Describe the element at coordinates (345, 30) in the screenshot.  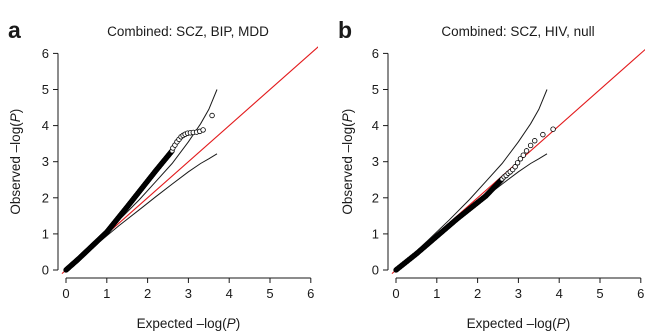
I see `panel-letter-b: b` at that location.